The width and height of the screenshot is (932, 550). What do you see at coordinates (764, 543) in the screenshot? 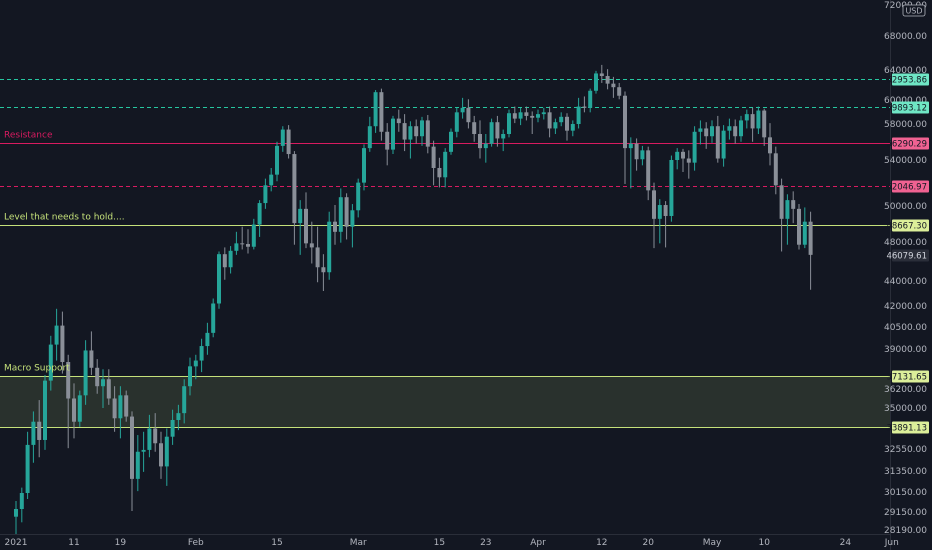
I see `time-tick-label: 10` at bounding box center [764, 543].